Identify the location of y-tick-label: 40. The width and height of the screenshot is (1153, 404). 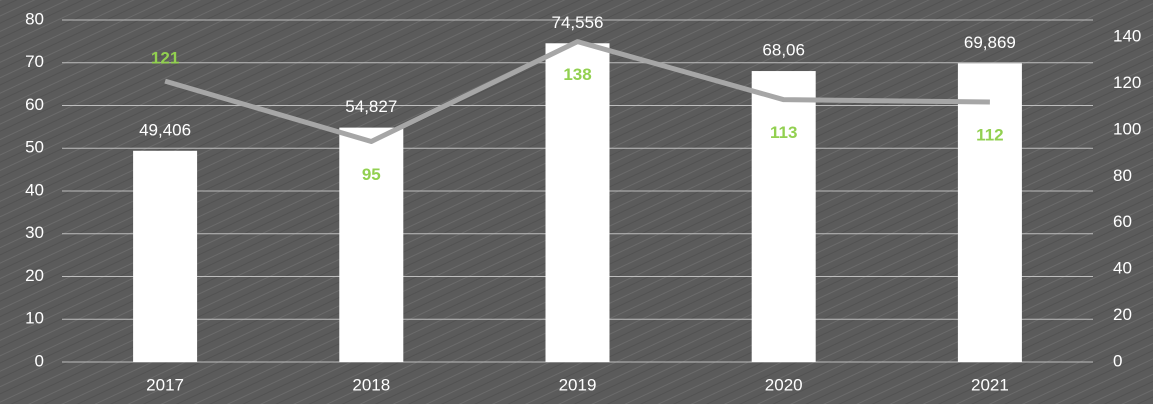
(34, 189).